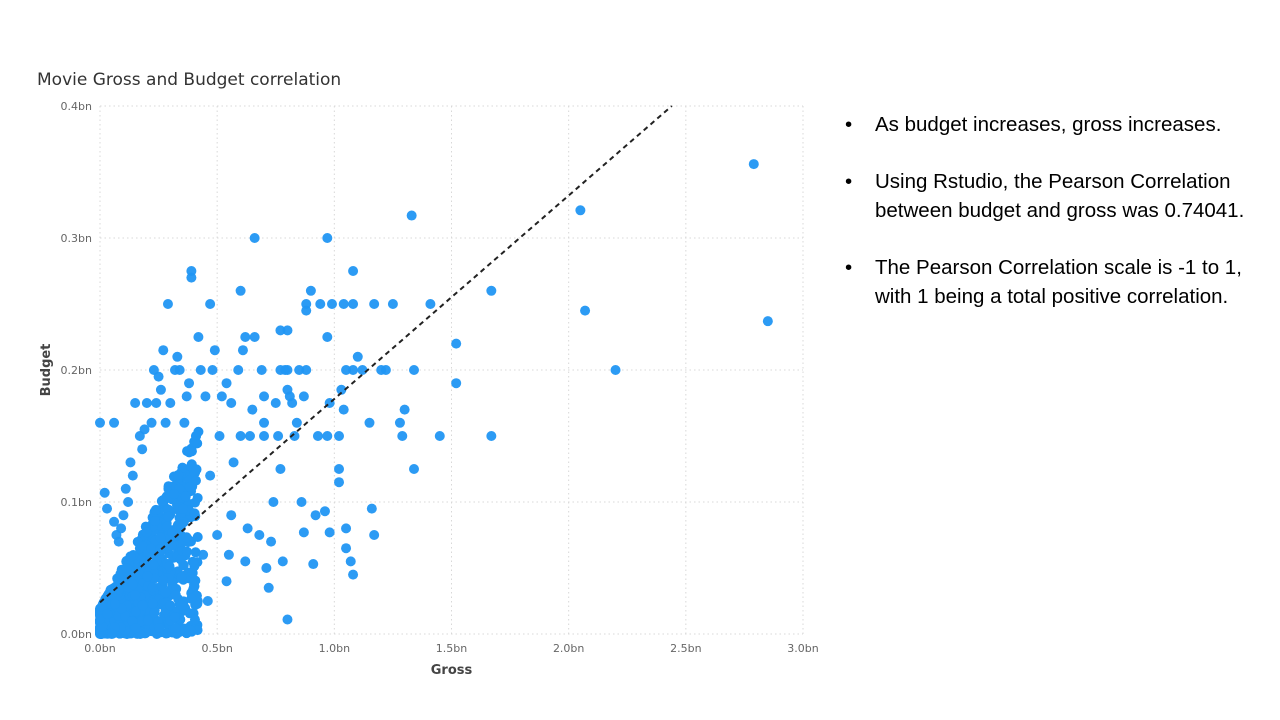  Describe the element at coordinates (76, 106) in the screenshot. I see `y-tick-label: 0.4bn` at that location.